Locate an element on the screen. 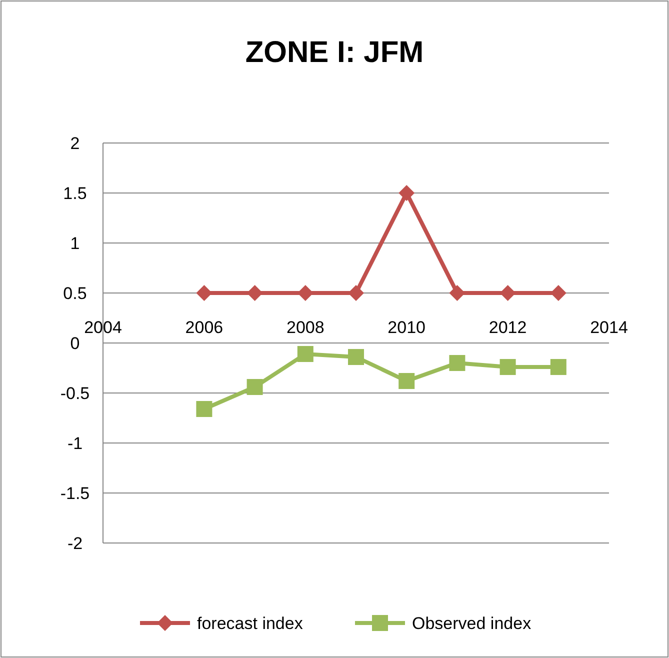 The height and width of the screenshot is (658, 669). chart-title: ZONE I: JFM is located at coordinates (334, 52).